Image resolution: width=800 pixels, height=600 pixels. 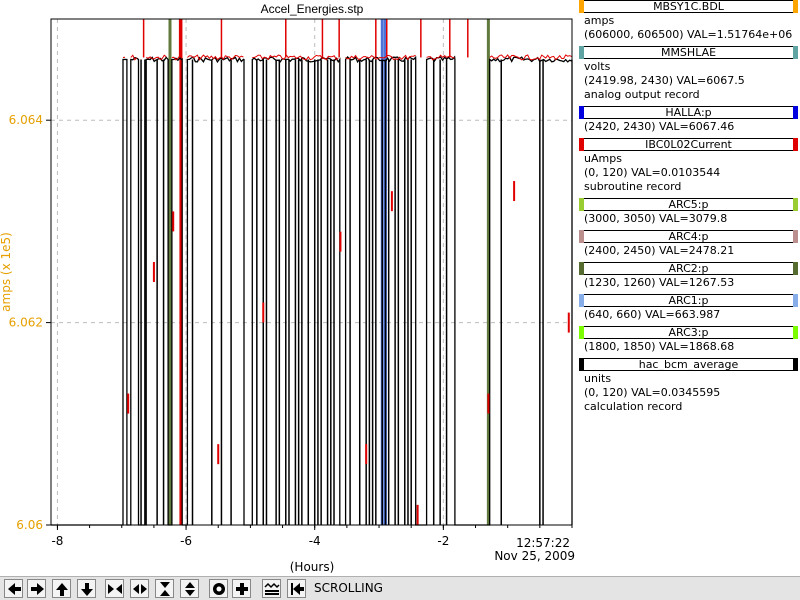 I want to click on chart-title: Accel_Energies.stp, so click(x=312, y=9).